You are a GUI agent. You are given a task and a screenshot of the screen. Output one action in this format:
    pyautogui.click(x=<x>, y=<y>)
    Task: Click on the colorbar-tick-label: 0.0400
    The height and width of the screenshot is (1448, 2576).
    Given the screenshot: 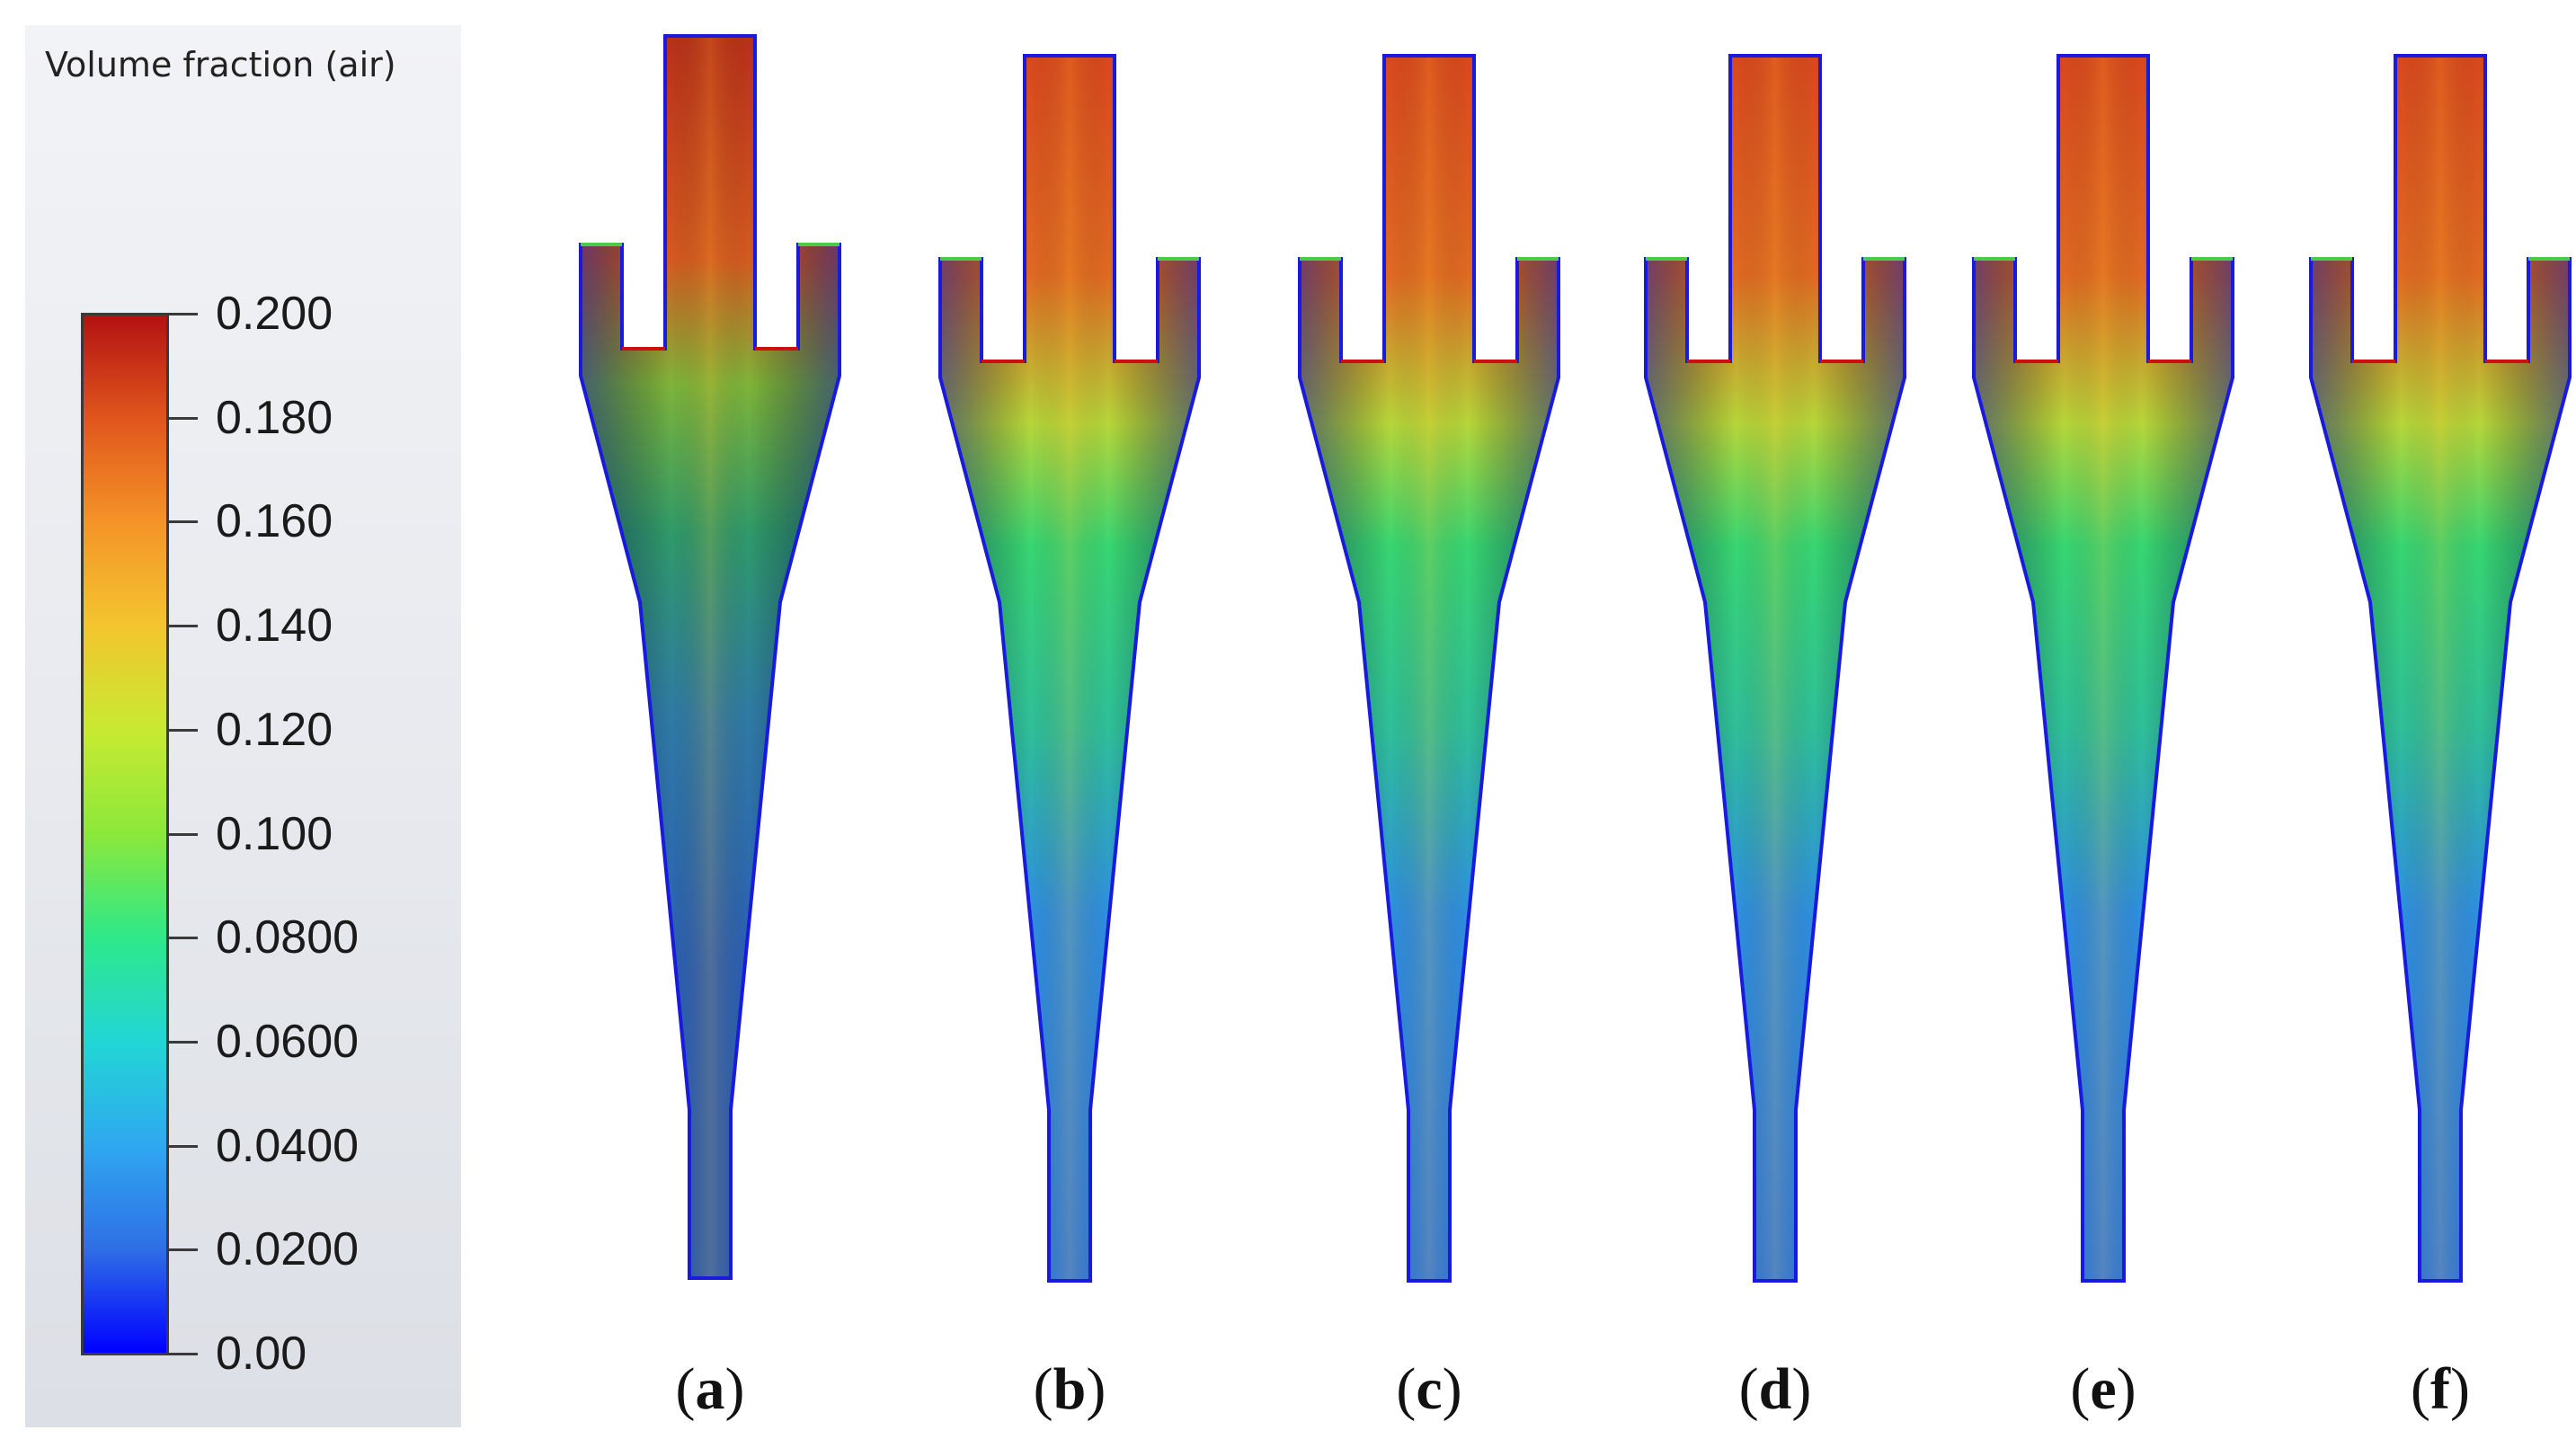 What is the action you would take?
    pyautogui.click(x=288, y=1145)
    